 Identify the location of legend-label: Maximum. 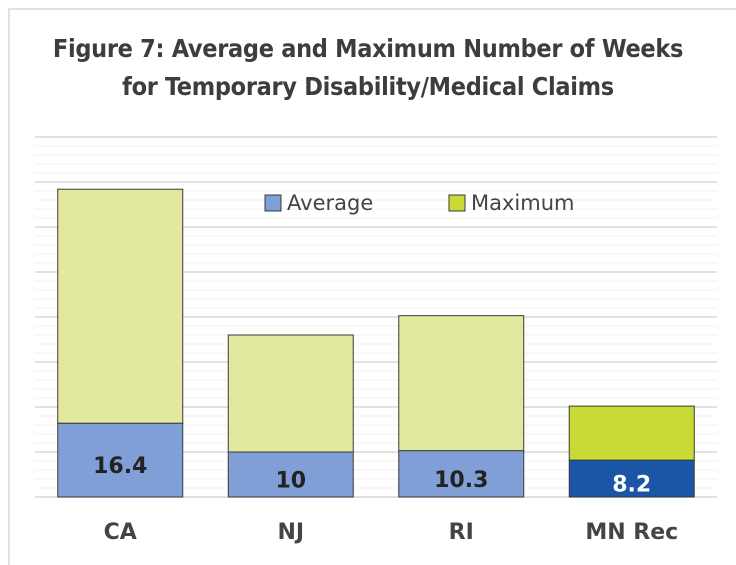
(522, 203).